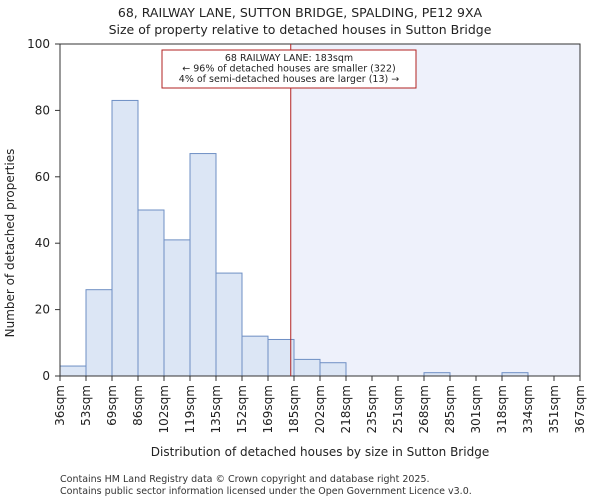  I want to click on x-tick-label-285sqm: 285sqm, so click(450, 409).